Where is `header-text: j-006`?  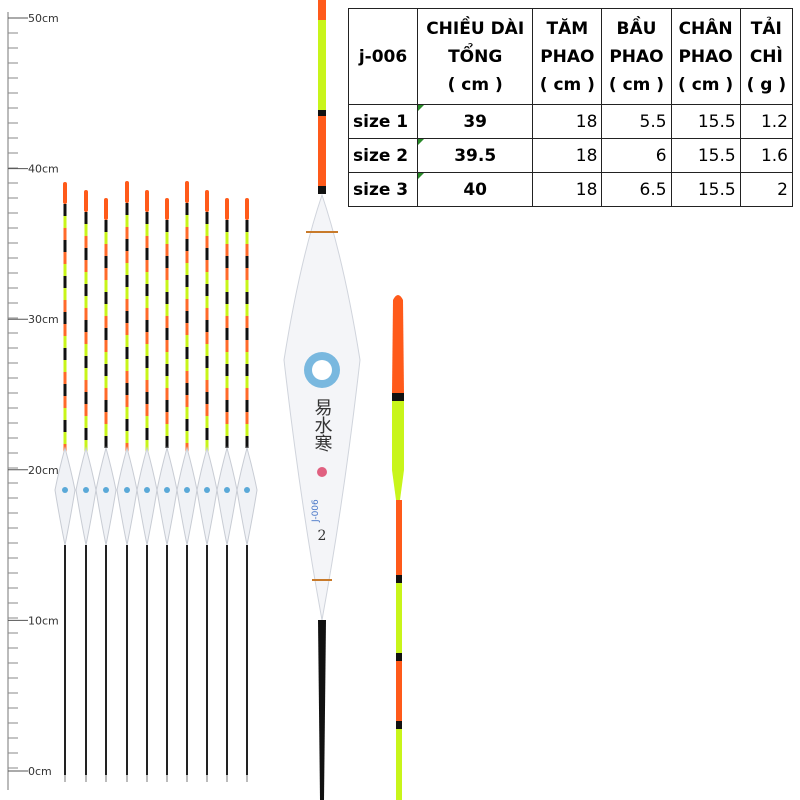
header-text: j-006 is located at coordinates (383, 56).